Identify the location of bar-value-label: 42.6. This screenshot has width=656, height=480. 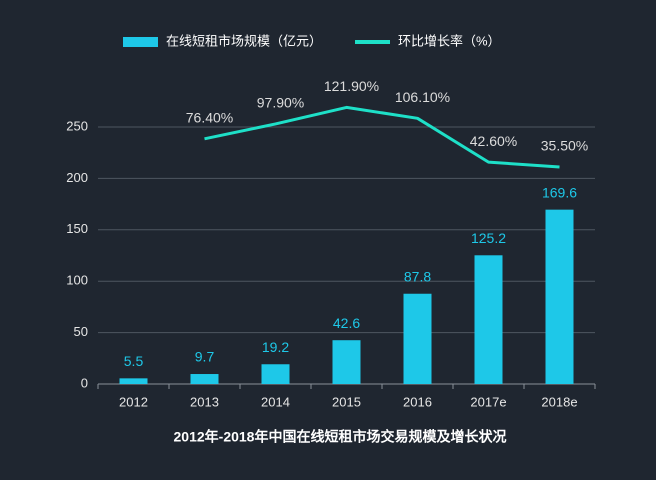
(346, 323).